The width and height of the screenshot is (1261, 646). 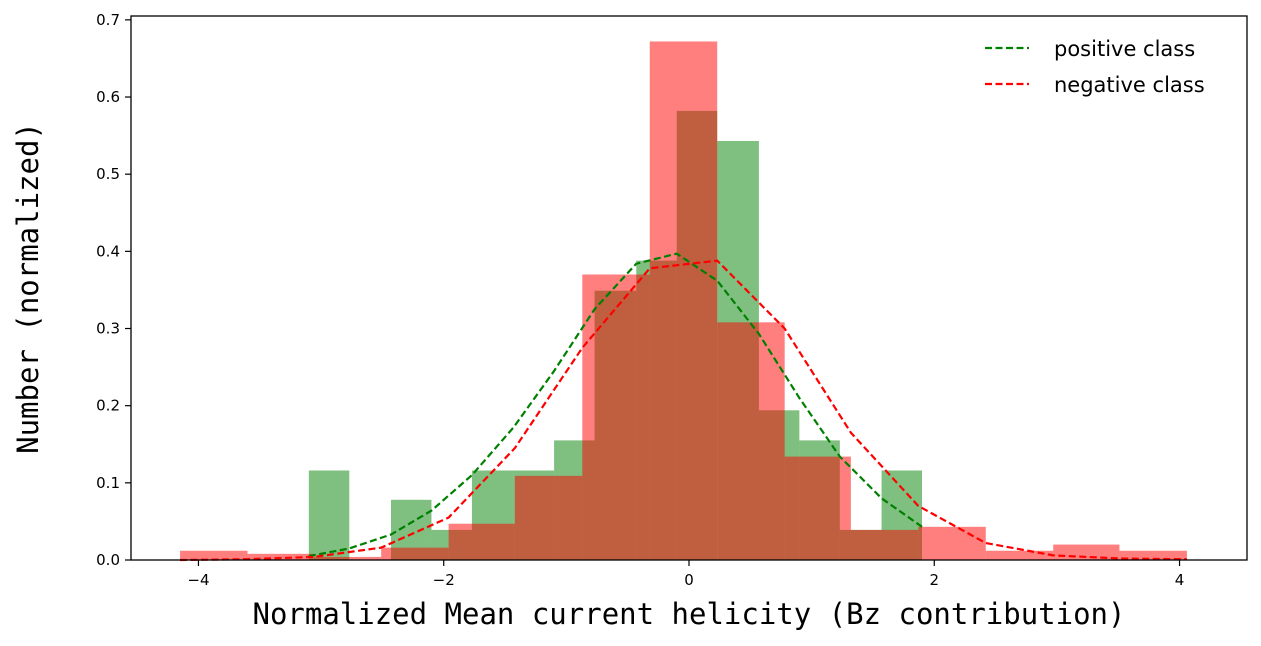 I want to click on y-tick-label-2: 0.2, so click(x=108, y=406).